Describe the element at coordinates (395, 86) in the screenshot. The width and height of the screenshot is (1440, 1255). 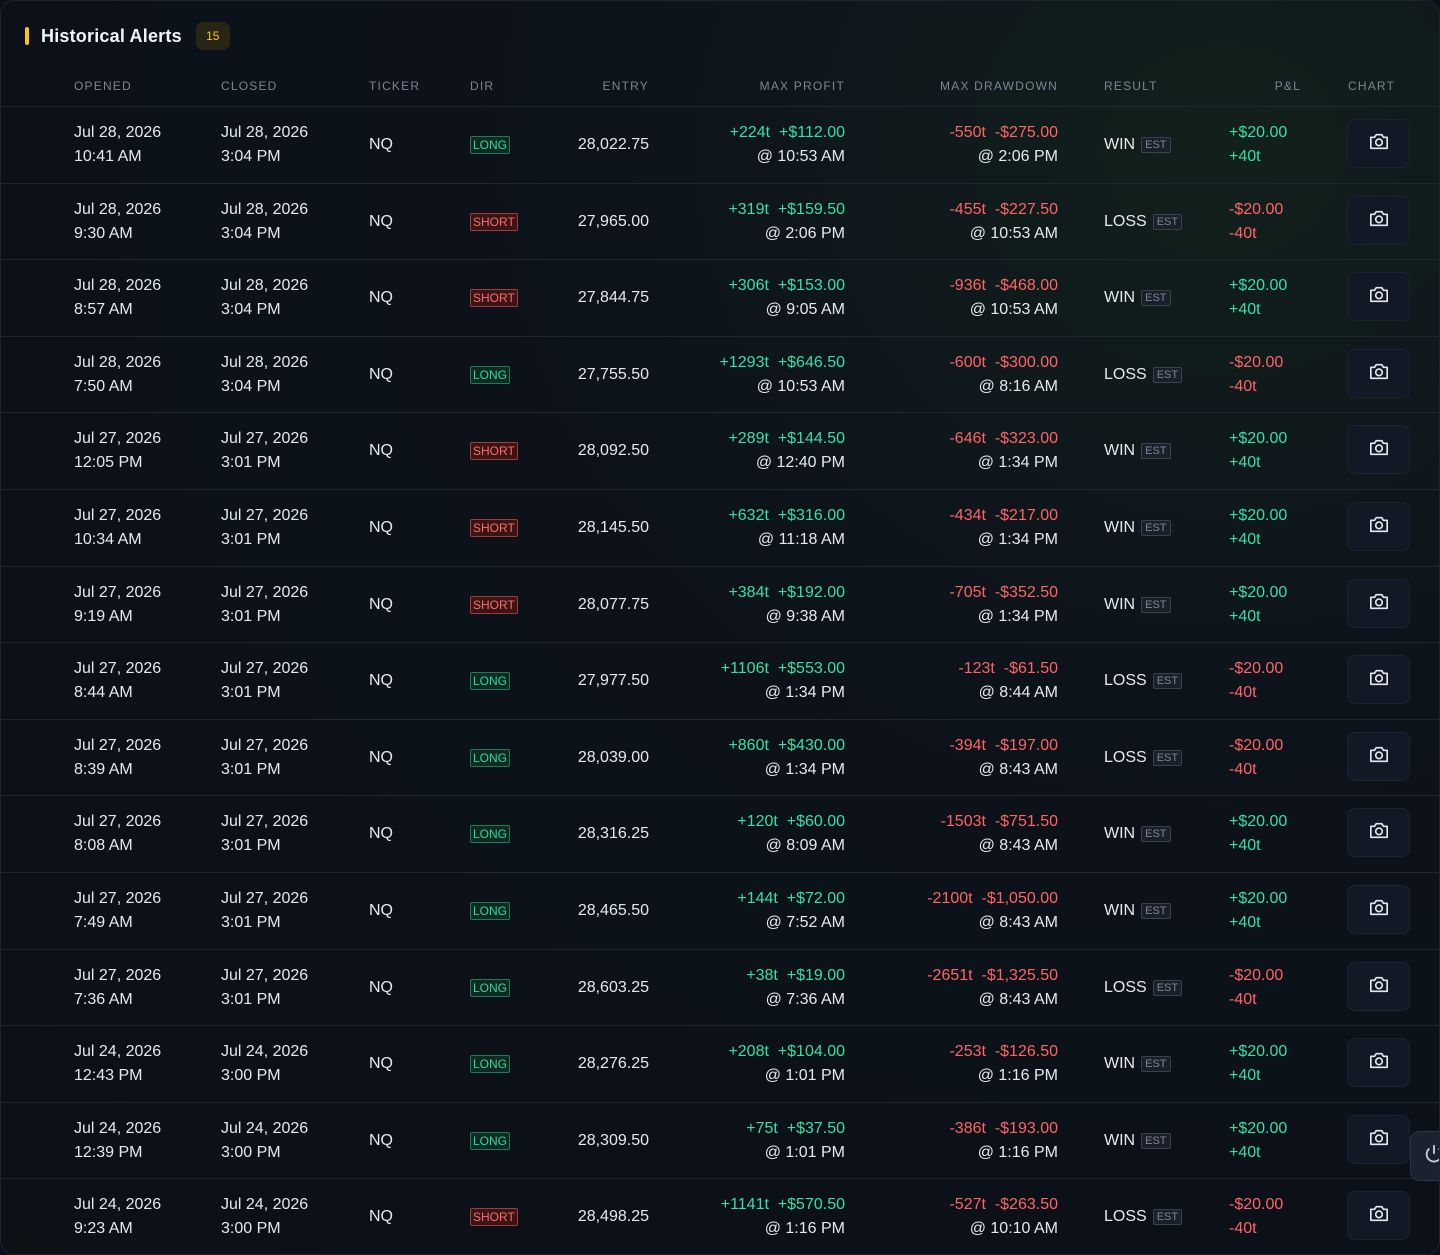
I see `column-header-ticker: TICKER` at that location.